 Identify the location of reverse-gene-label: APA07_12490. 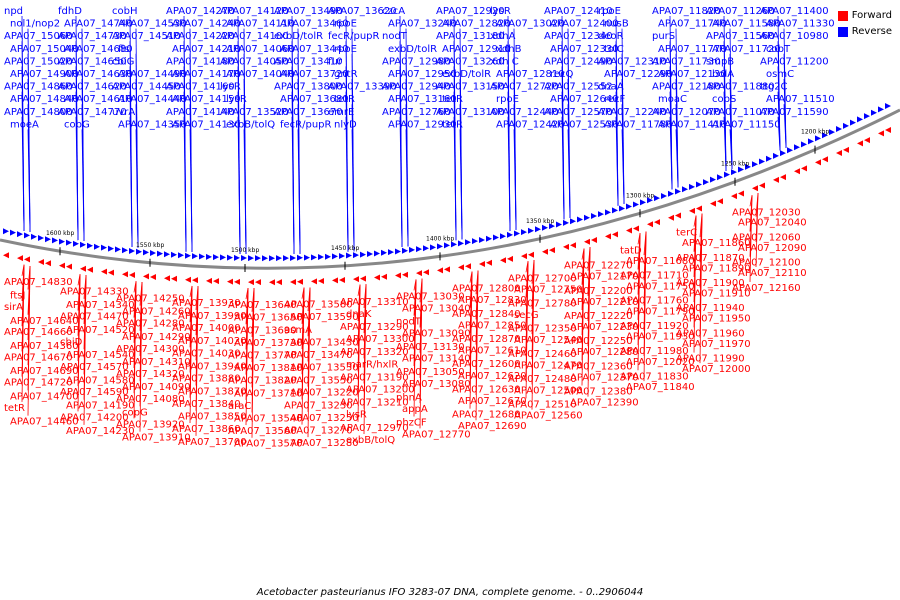
(578, 61).